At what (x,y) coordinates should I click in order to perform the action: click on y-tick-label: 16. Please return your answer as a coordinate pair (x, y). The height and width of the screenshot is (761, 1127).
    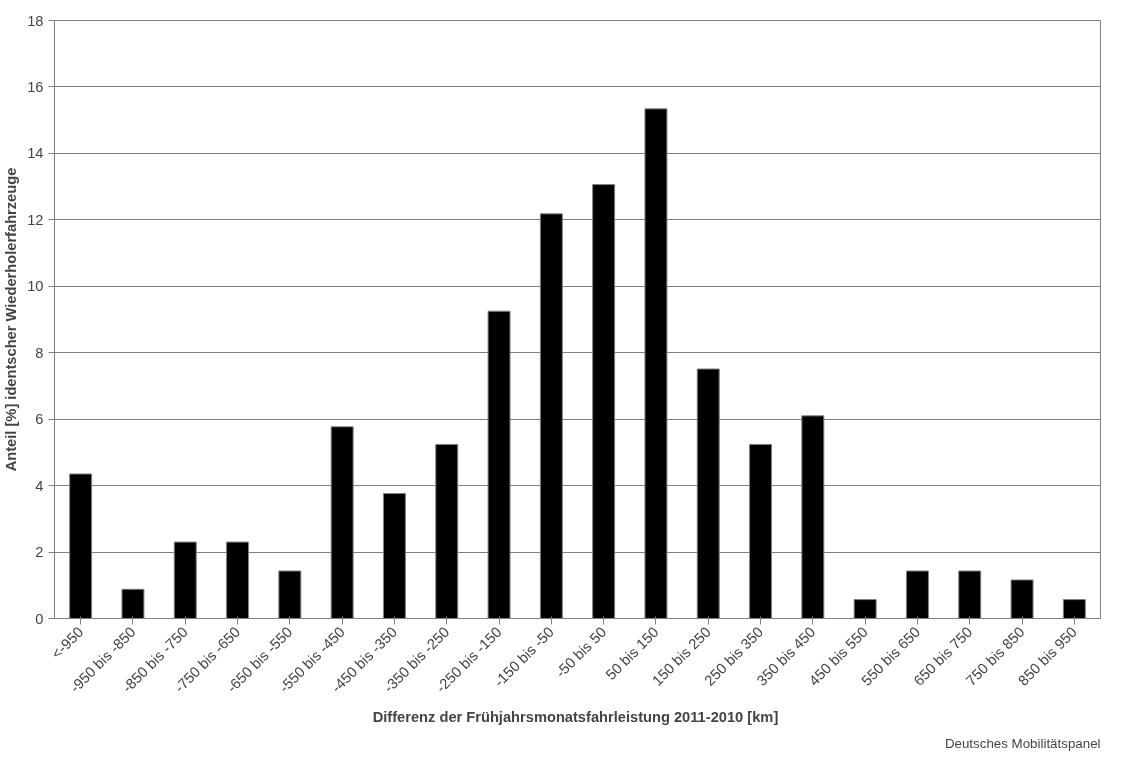
    Looking at the image, I should click on (35, 86).